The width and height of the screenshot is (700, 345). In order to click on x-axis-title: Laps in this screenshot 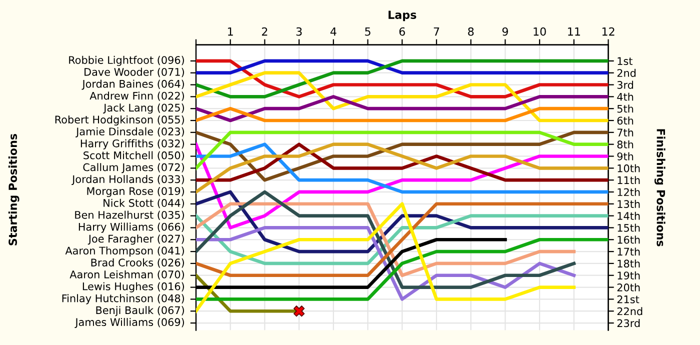, I will do `click(402, 16)`.